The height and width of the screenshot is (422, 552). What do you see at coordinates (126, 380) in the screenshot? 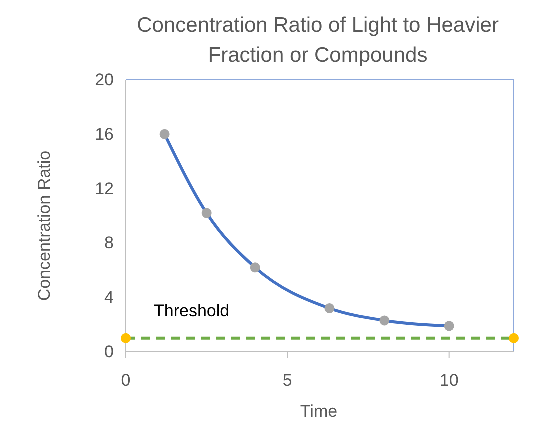
I see `x-tick-label: 0` at bounding box center [126, 380].